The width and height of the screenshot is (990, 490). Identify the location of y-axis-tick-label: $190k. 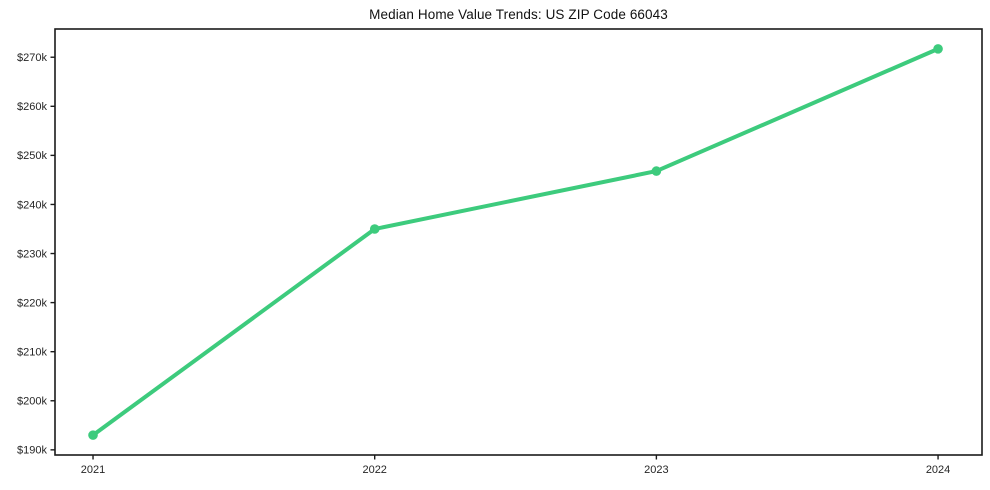
(32, 451).